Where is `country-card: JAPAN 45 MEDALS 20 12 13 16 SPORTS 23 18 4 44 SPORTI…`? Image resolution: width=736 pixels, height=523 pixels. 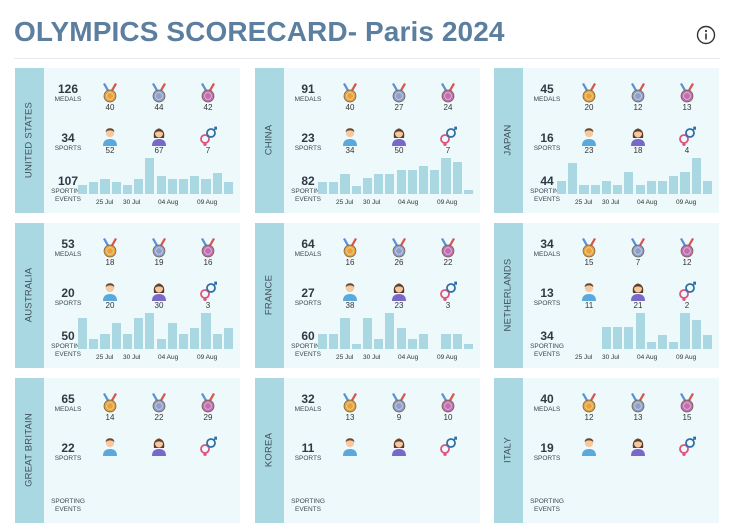 country-card: JAPAN 45 MEDALS 20 12 13 16 SPORTS 23 18 4 44 SPORTI… is located at coordinates (606, 140).